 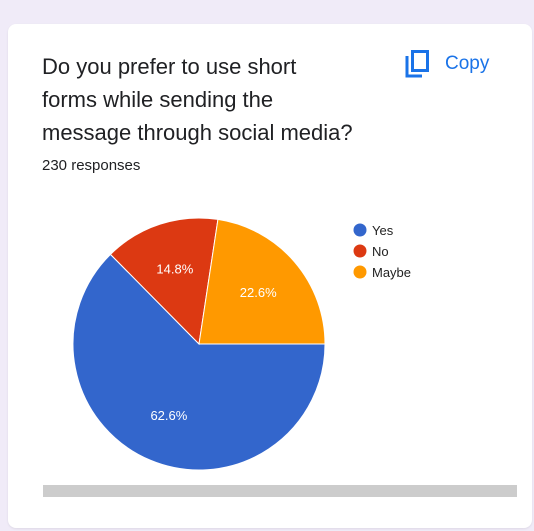 What do you see at coordinates (360, 251) in the screenshot?
I see `legend-marker-no` at bounding box center [360, 251].